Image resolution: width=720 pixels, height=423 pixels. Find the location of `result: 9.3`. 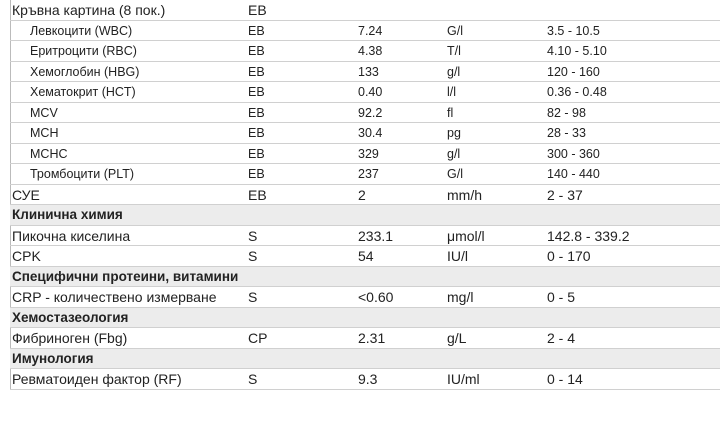

result: 9.3 is located at coordinates (368, 379).